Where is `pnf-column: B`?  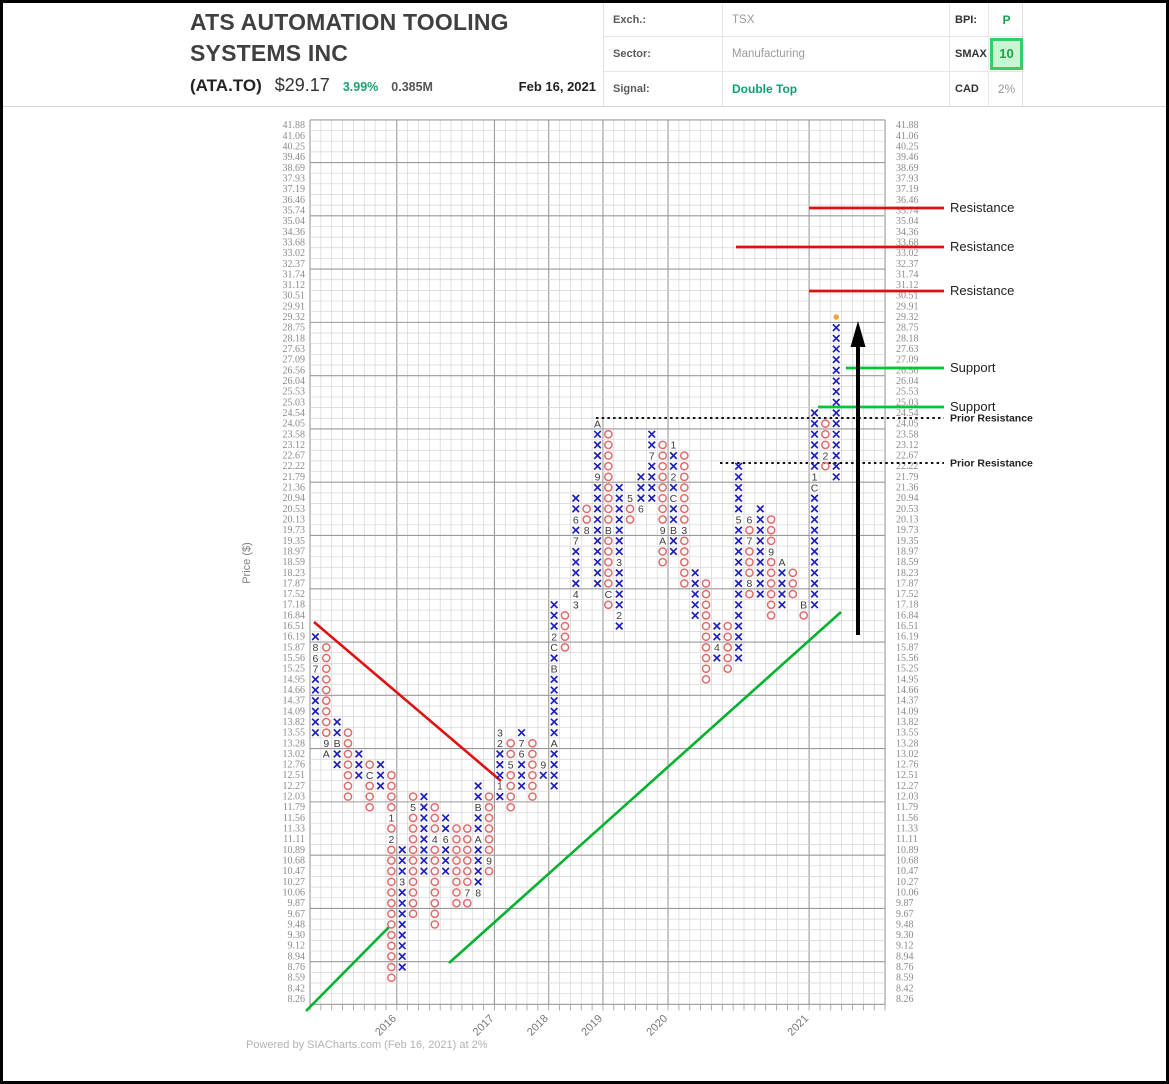 pnf-column: B is located at coordinates (337, 743).